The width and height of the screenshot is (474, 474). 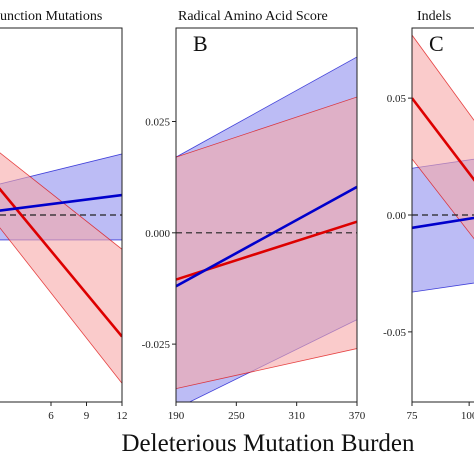 I want to click on x-tick-label: 370, so click(x=357, y=416).